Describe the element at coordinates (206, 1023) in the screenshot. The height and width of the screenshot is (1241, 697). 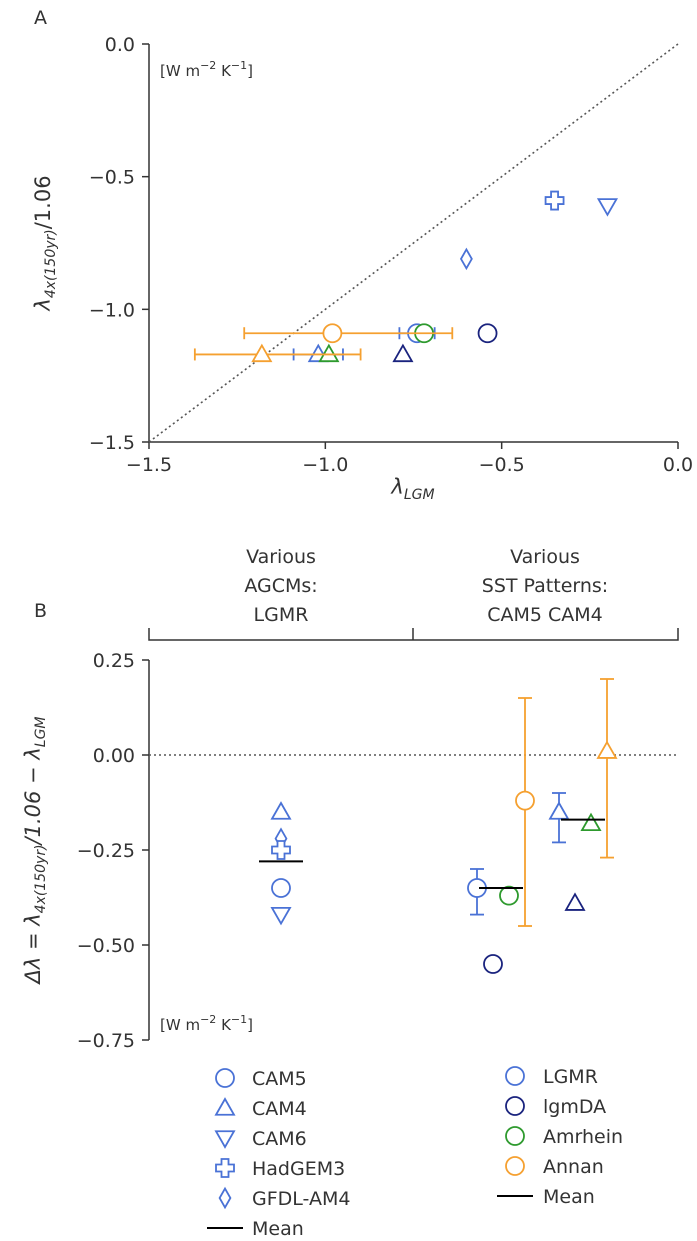
I see `panel-b-units: [W m−2 K−1]` at that location.